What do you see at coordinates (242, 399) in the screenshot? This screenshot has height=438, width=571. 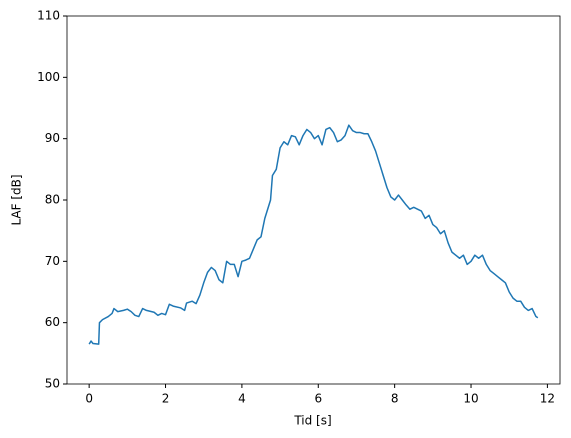 I see `x-tick-label: 4` at bounding box center [242, 399].